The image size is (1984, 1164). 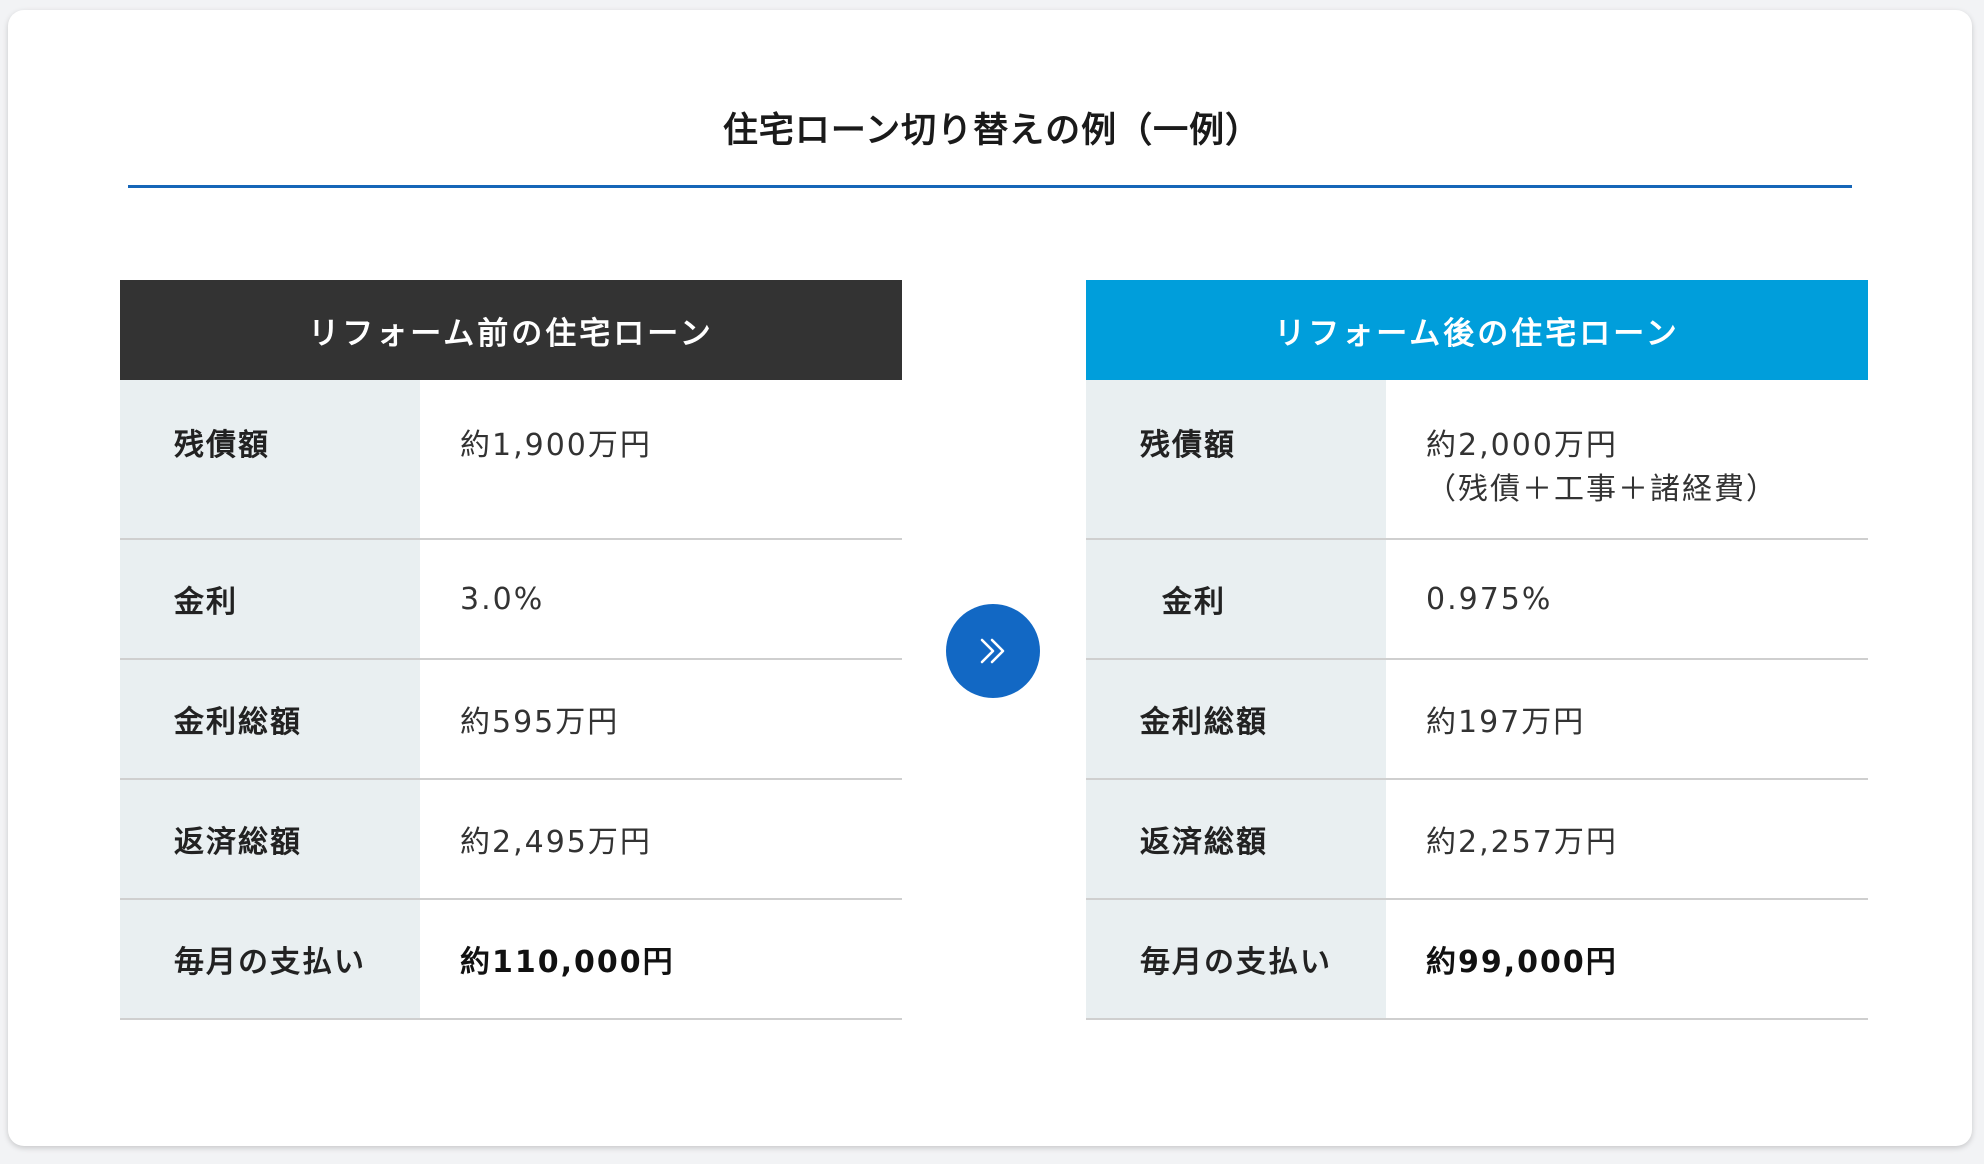 What do you see at coordinates (502, 599) in the screenshot?
I see `row-value: 3.0%` at bounding box center [502, 599].